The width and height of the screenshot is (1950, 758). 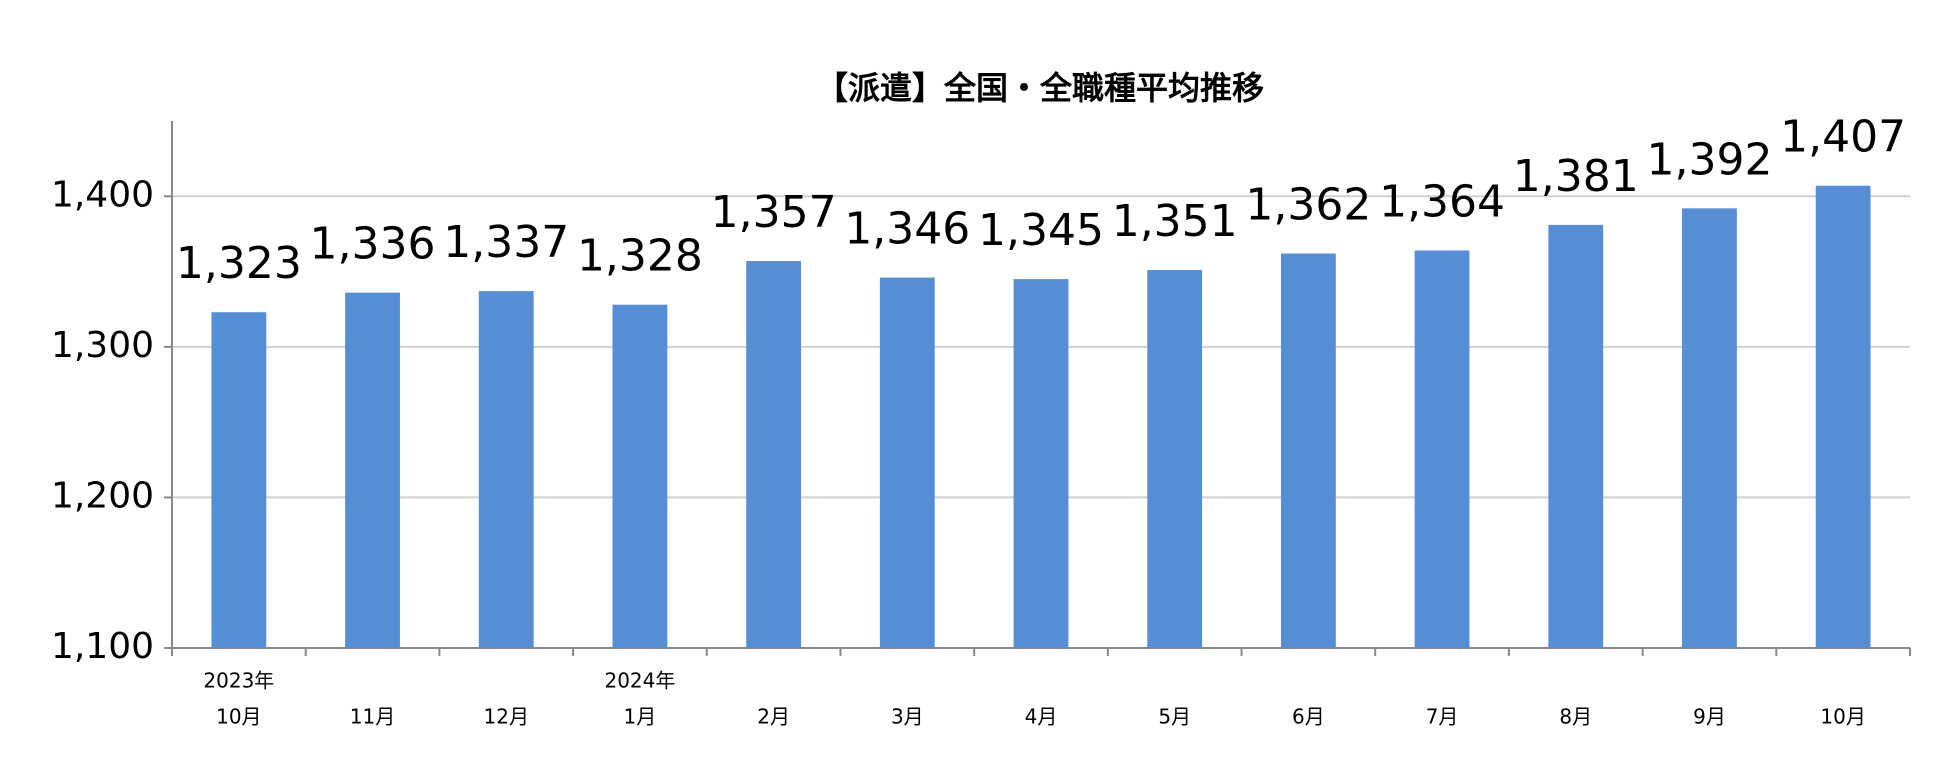 I want to click on y-tick-label: 1,100, so click(x=102, y=646).